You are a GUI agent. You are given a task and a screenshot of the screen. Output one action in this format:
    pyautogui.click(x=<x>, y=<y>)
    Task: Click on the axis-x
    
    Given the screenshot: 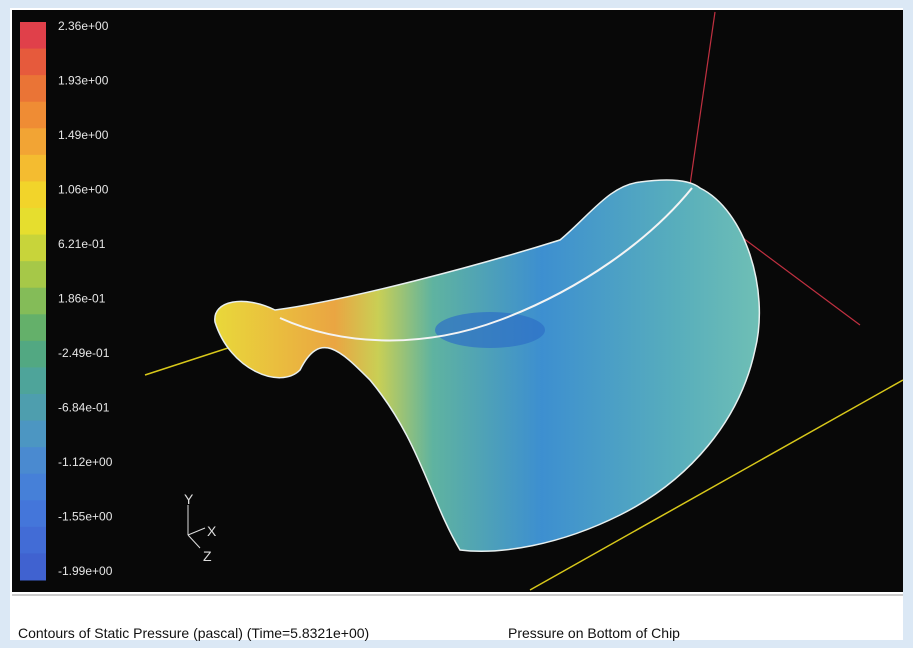 What is the action you would take?
    pyautogui.click(x=196, y=531)
    